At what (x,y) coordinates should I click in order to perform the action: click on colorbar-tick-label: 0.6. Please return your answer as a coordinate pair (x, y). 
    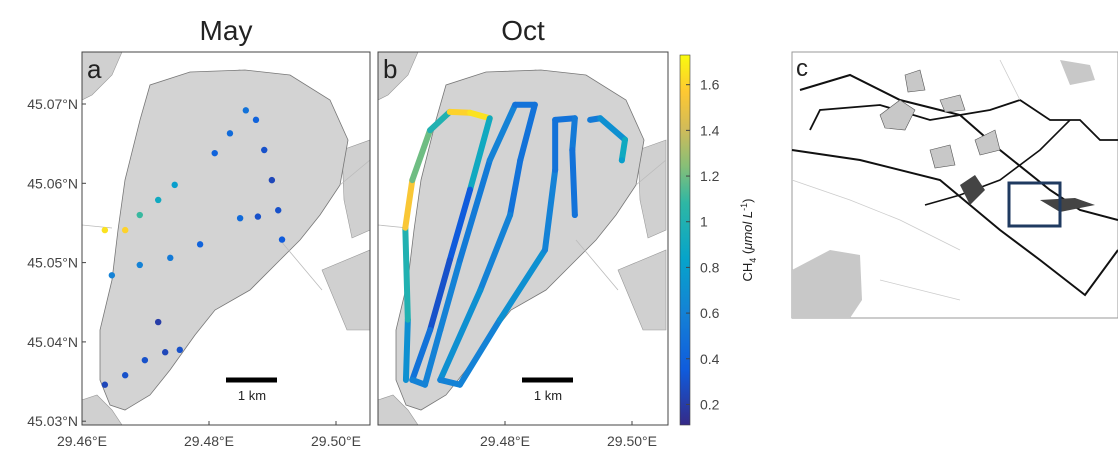
    Looking at the image, I should click on (710, 313).